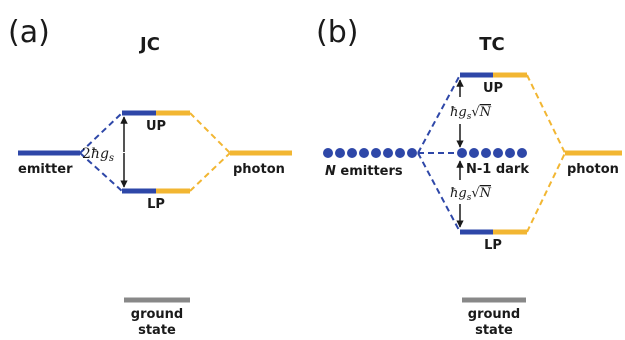 Image resolution: width=625 pixels, height=340 pixels. What do you see at coordinates (492, 44) in the screenshot?
I see `panel-b-title: TC` at bounding box center [492, 44].